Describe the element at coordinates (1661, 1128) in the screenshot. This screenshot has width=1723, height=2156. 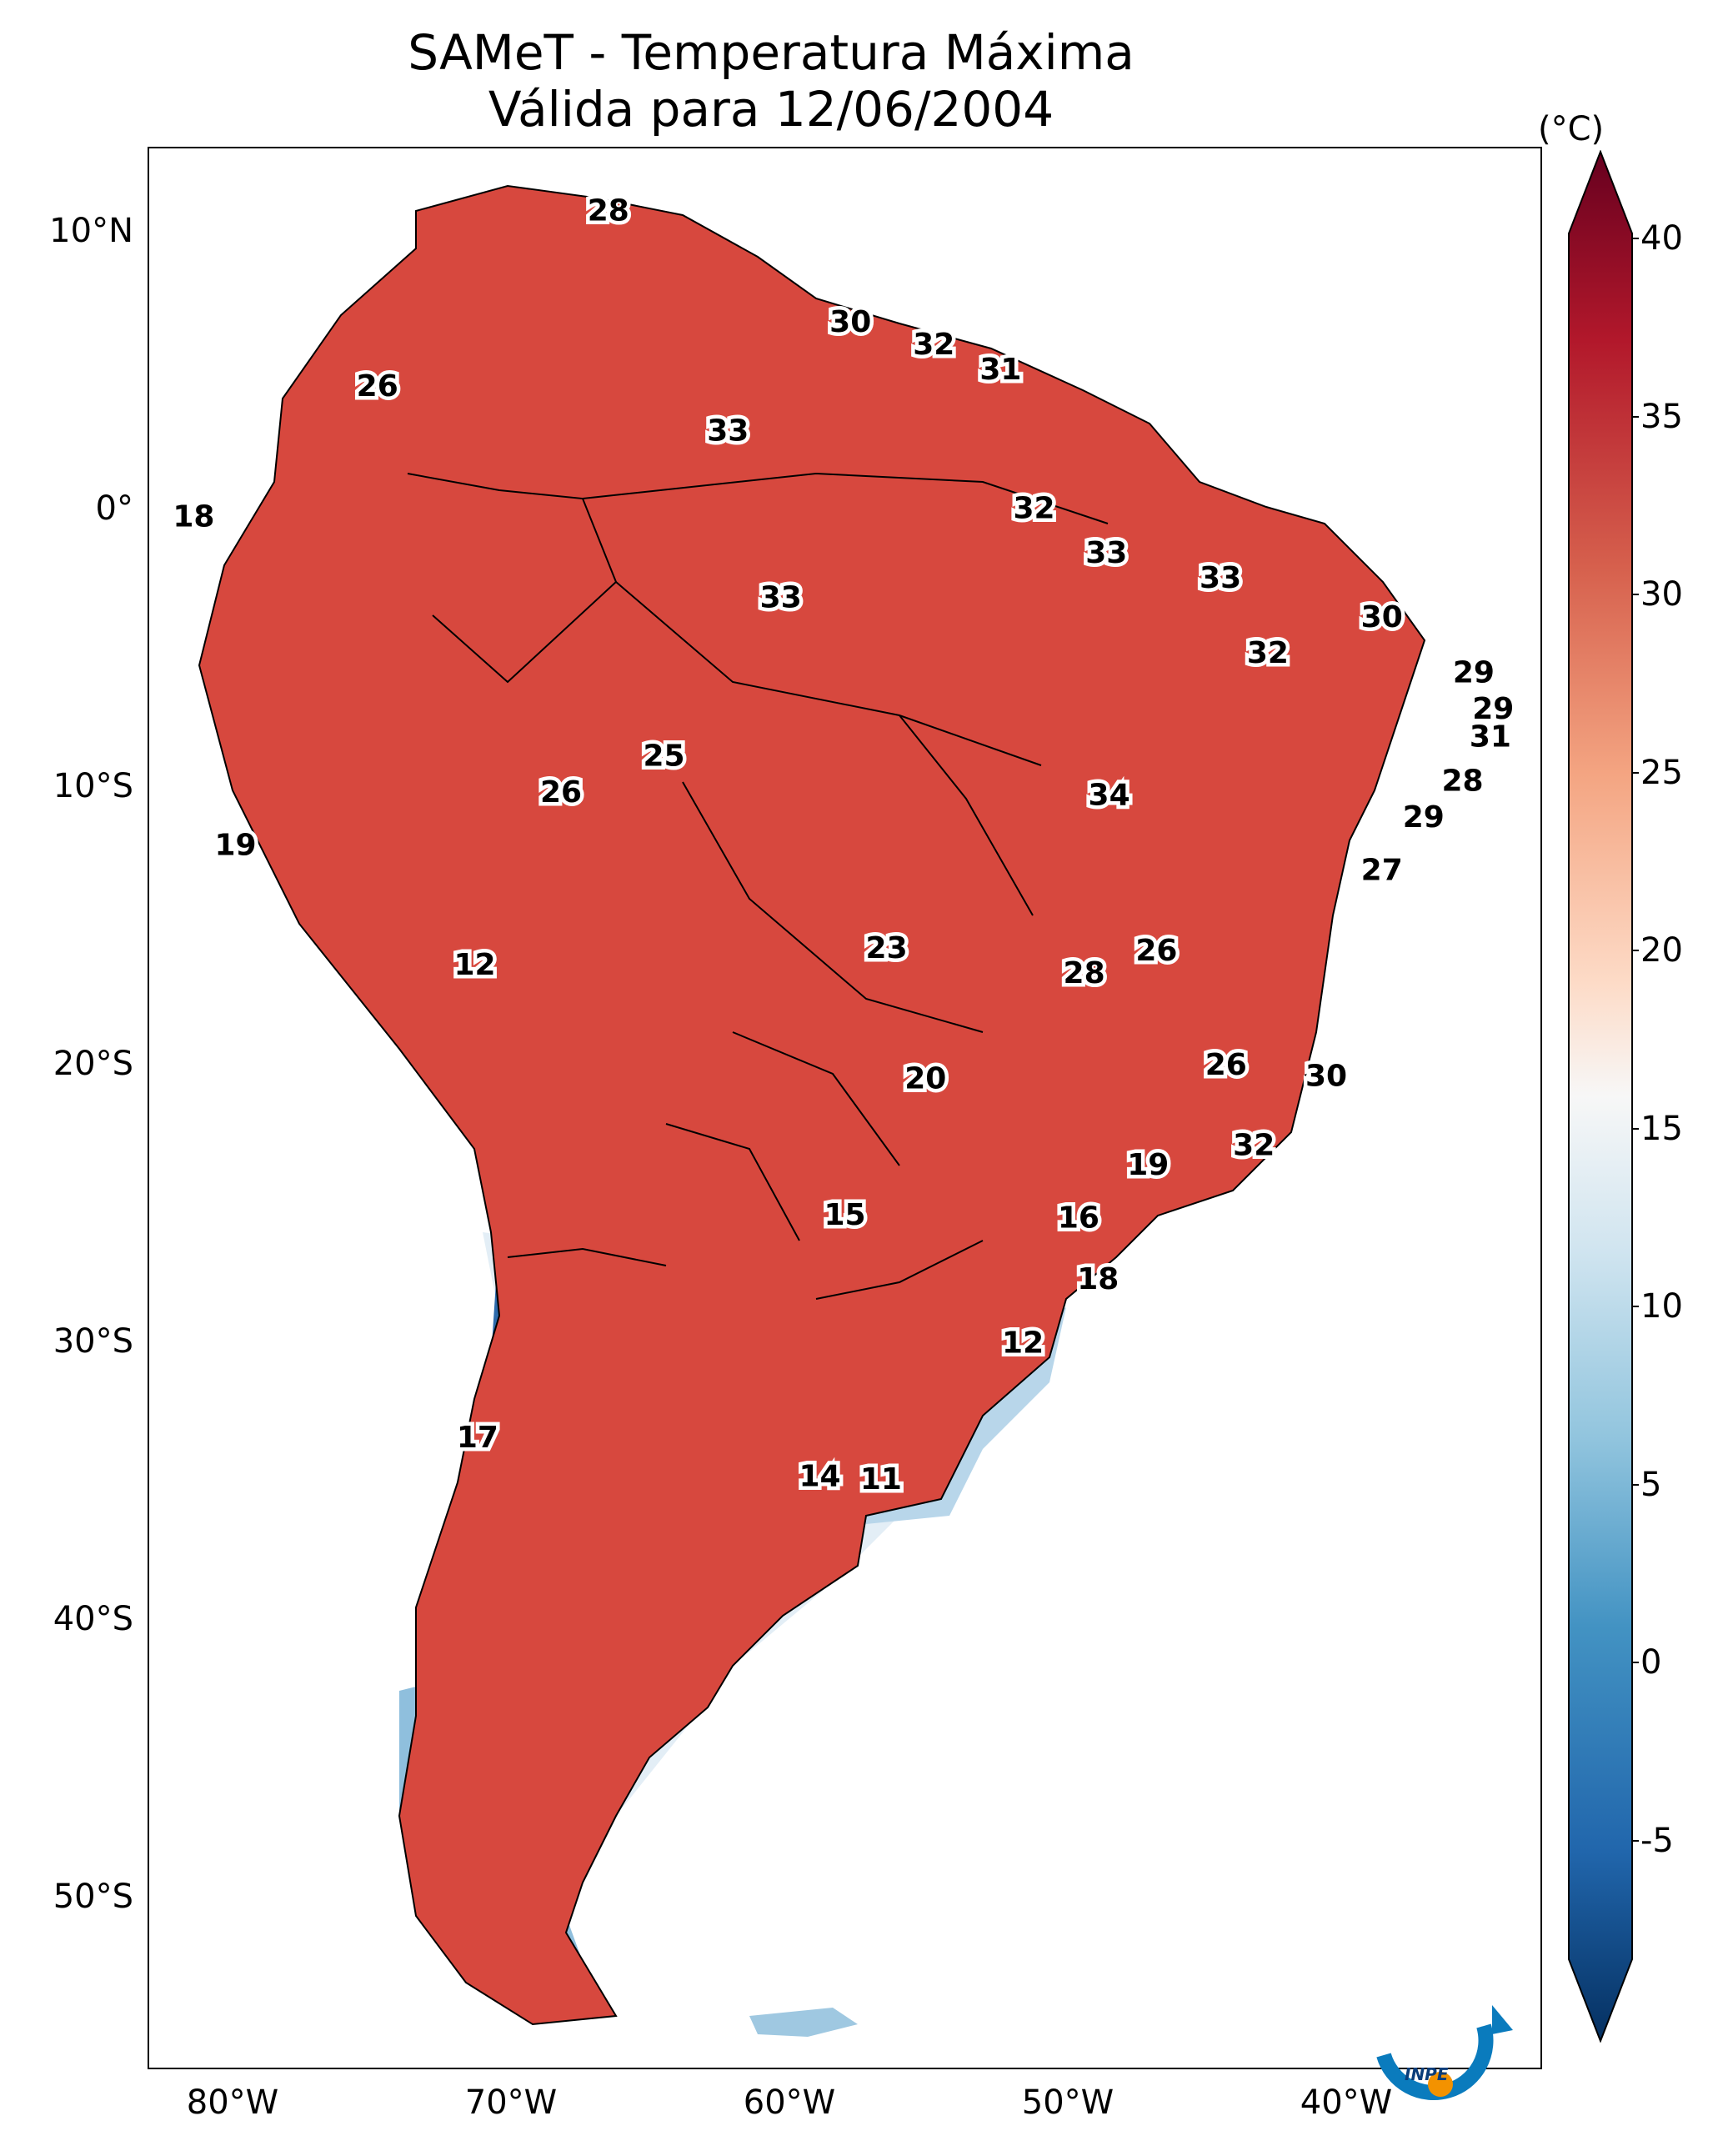
I see `colorbar-tick-label: 15` at that location.